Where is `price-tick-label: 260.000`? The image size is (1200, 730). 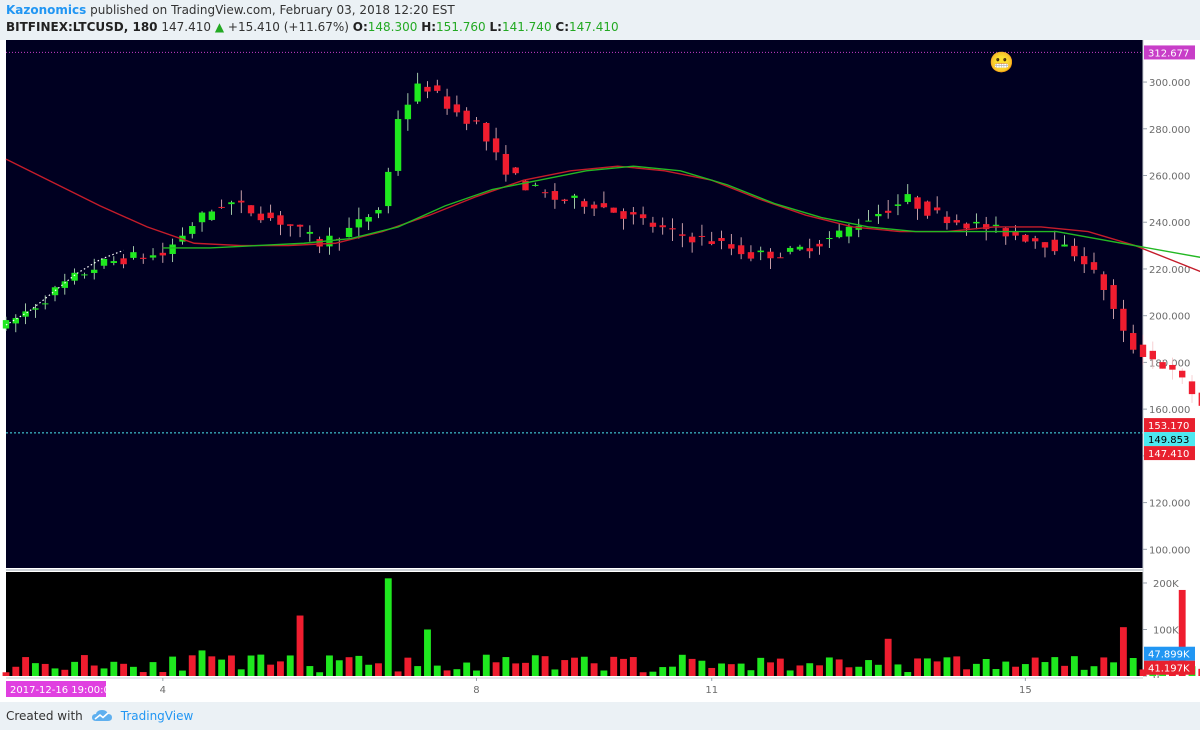
price-tick-label: 260.000 is located at coordinates (1169, 177).